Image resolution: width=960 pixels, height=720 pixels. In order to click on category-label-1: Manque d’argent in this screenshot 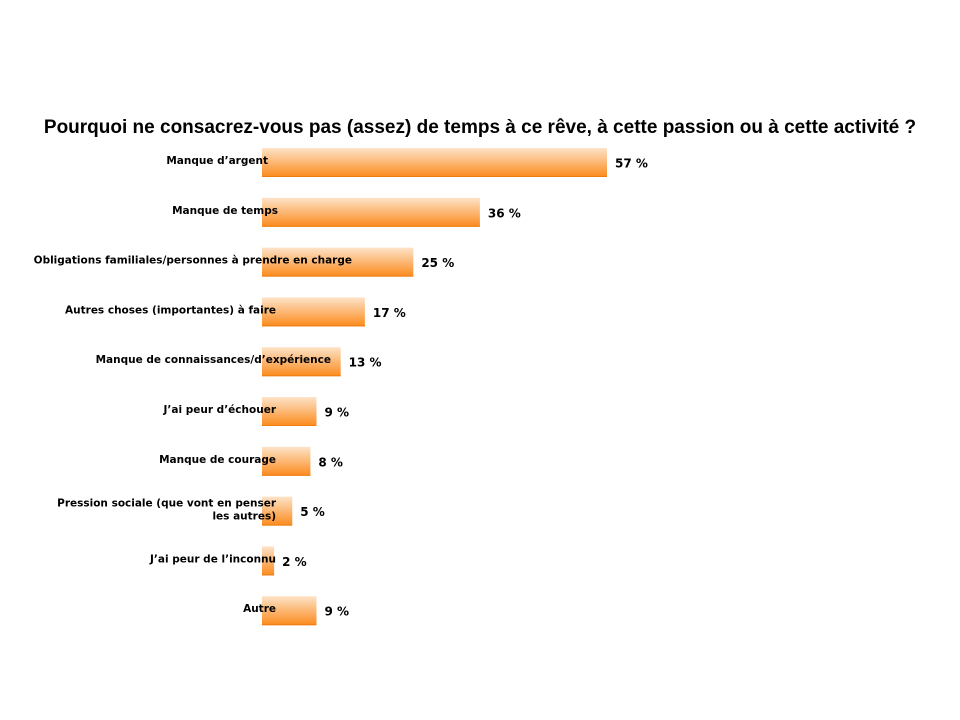, I will do `click(217, 161)`.